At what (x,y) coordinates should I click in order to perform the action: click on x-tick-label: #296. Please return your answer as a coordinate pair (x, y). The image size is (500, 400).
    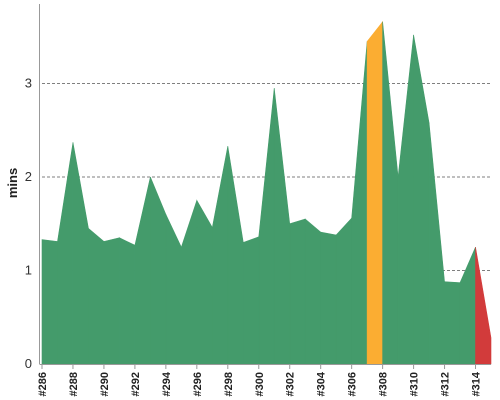
    Looking at the image, I should click on (198, 384).